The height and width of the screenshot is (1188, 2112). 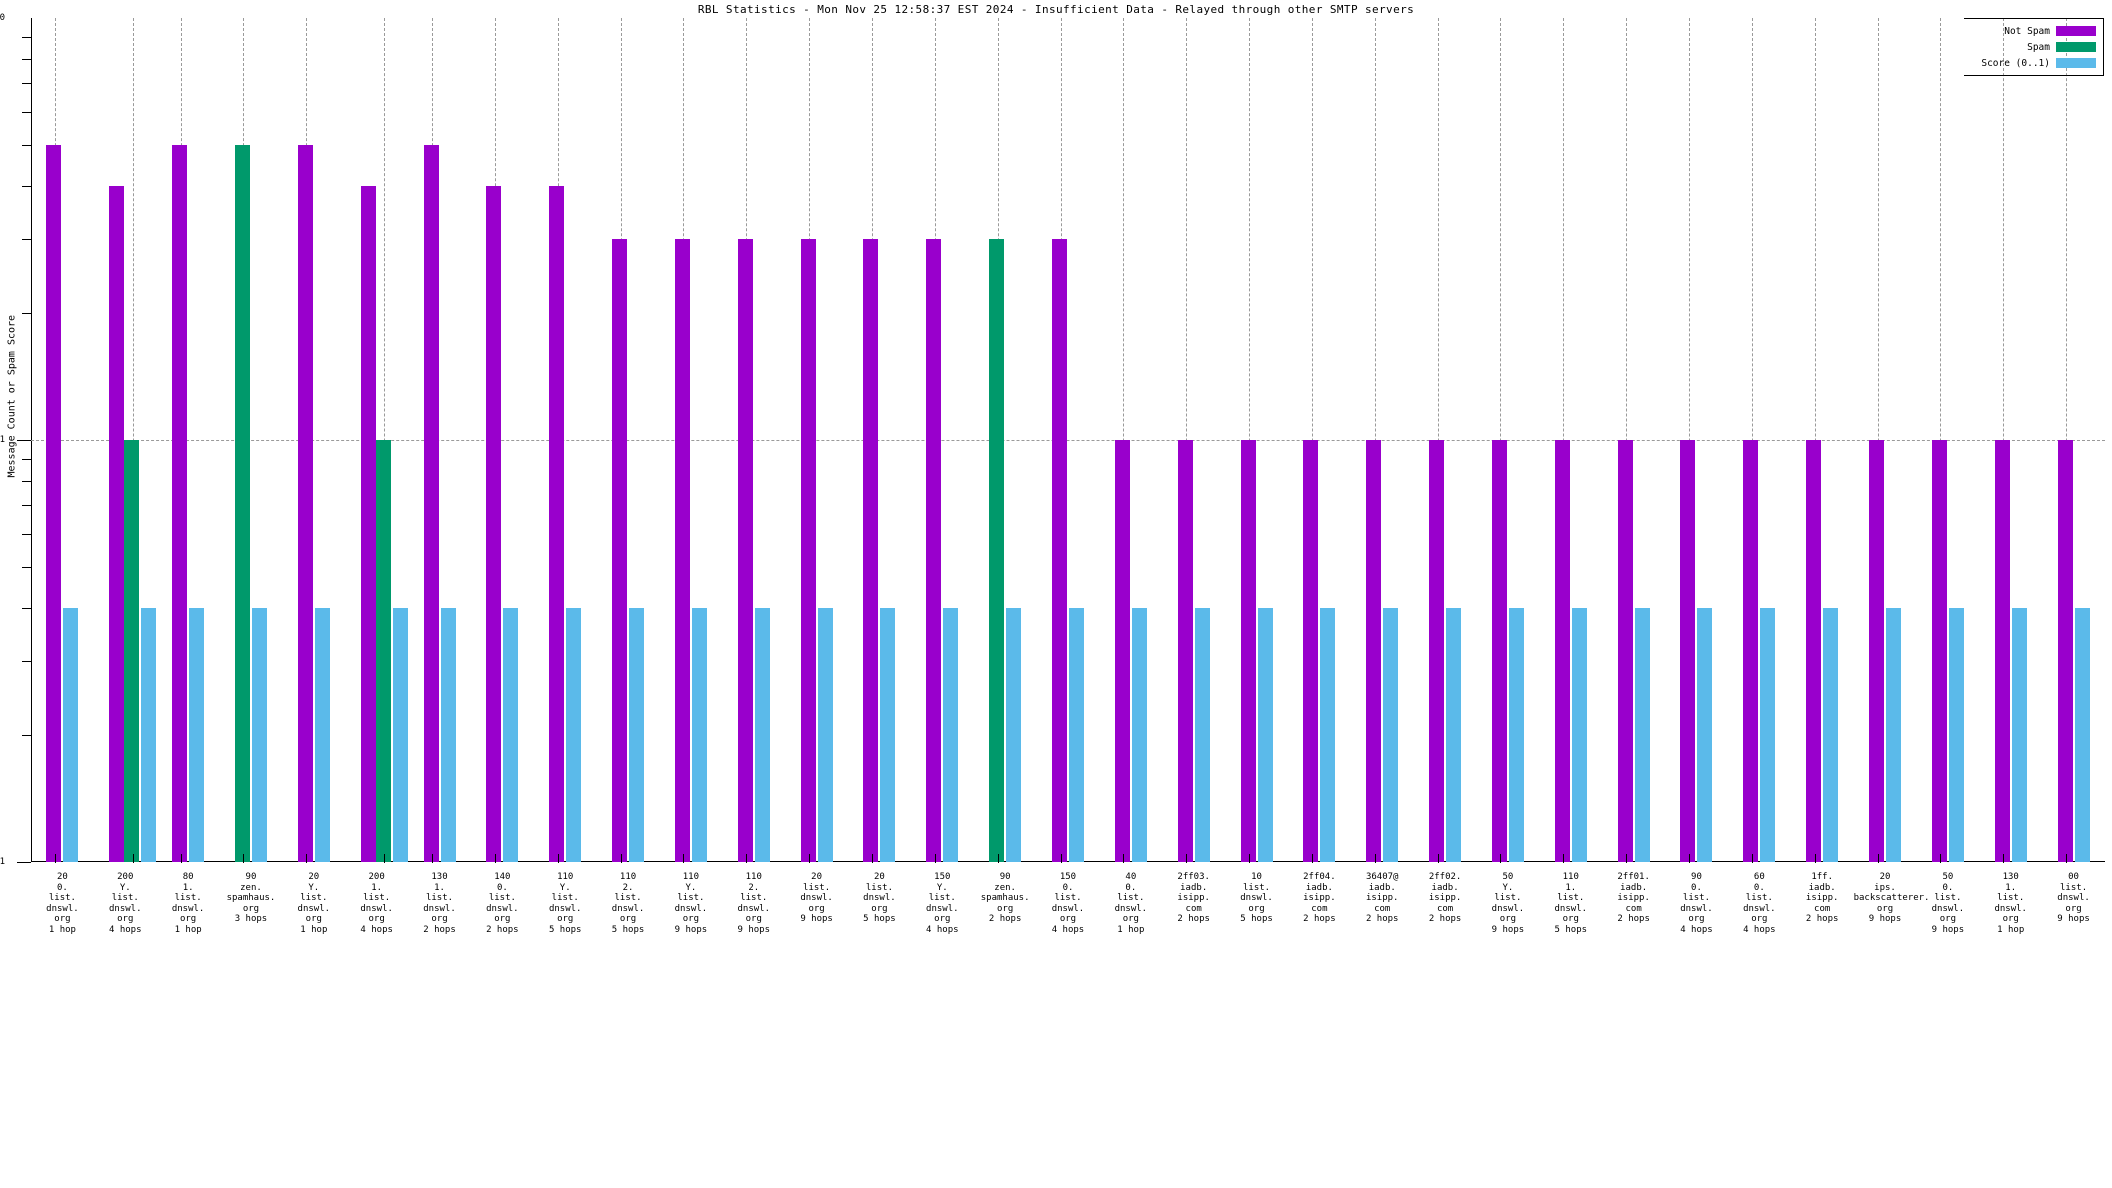 What do you see at coordinates (2076, 63) in the screenshot?
I see `legend-swatch` at bounding box center [2076, 63].